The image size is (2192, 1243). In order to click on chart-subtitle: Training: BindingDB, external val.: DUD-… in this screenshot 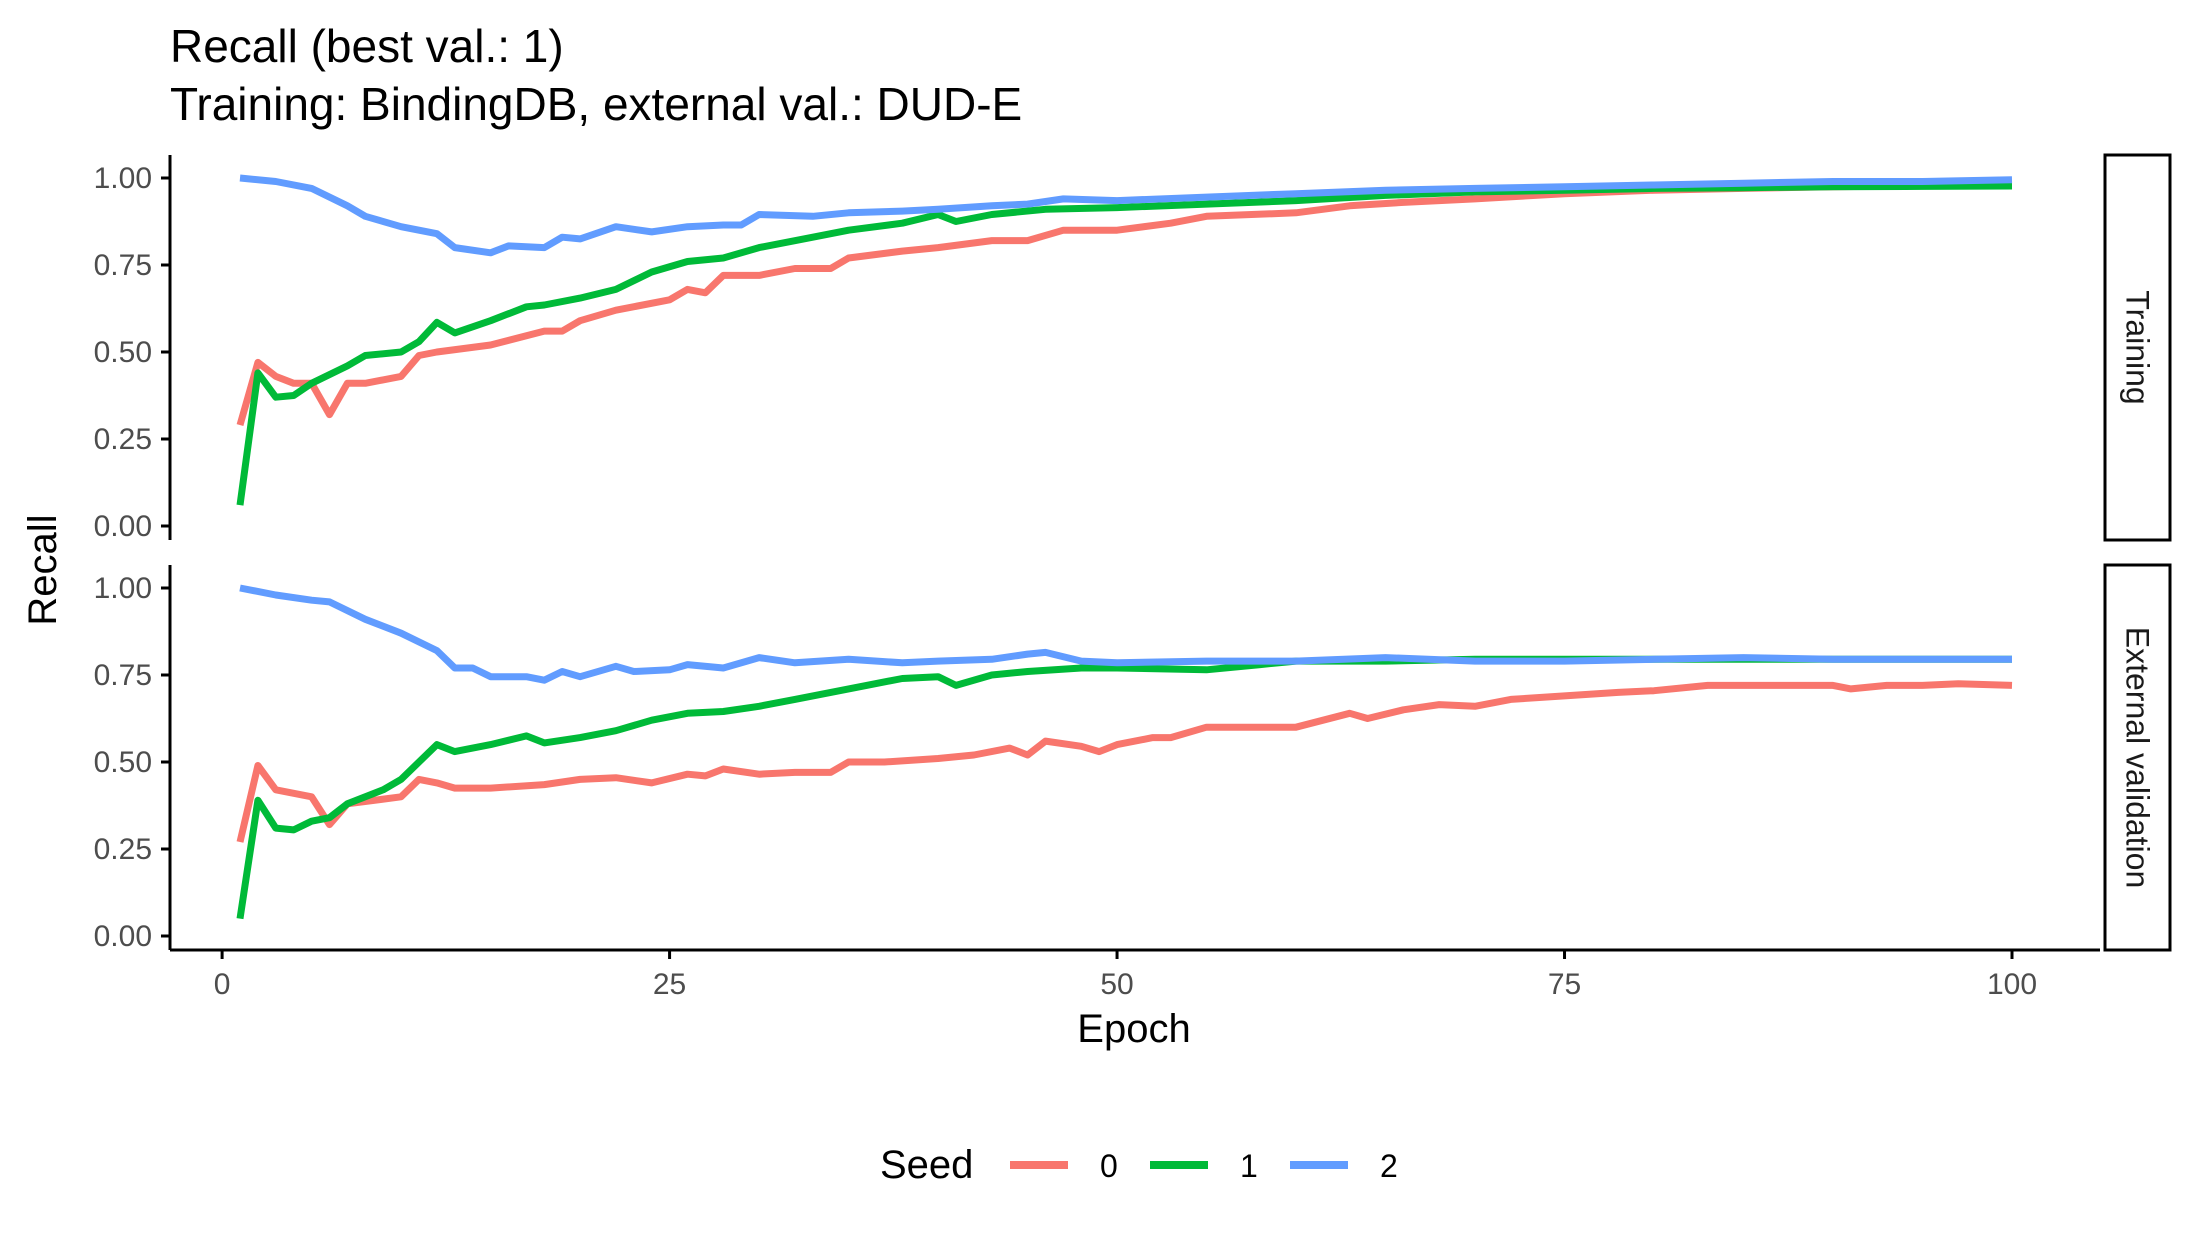, I will do `click(596, 104)`.